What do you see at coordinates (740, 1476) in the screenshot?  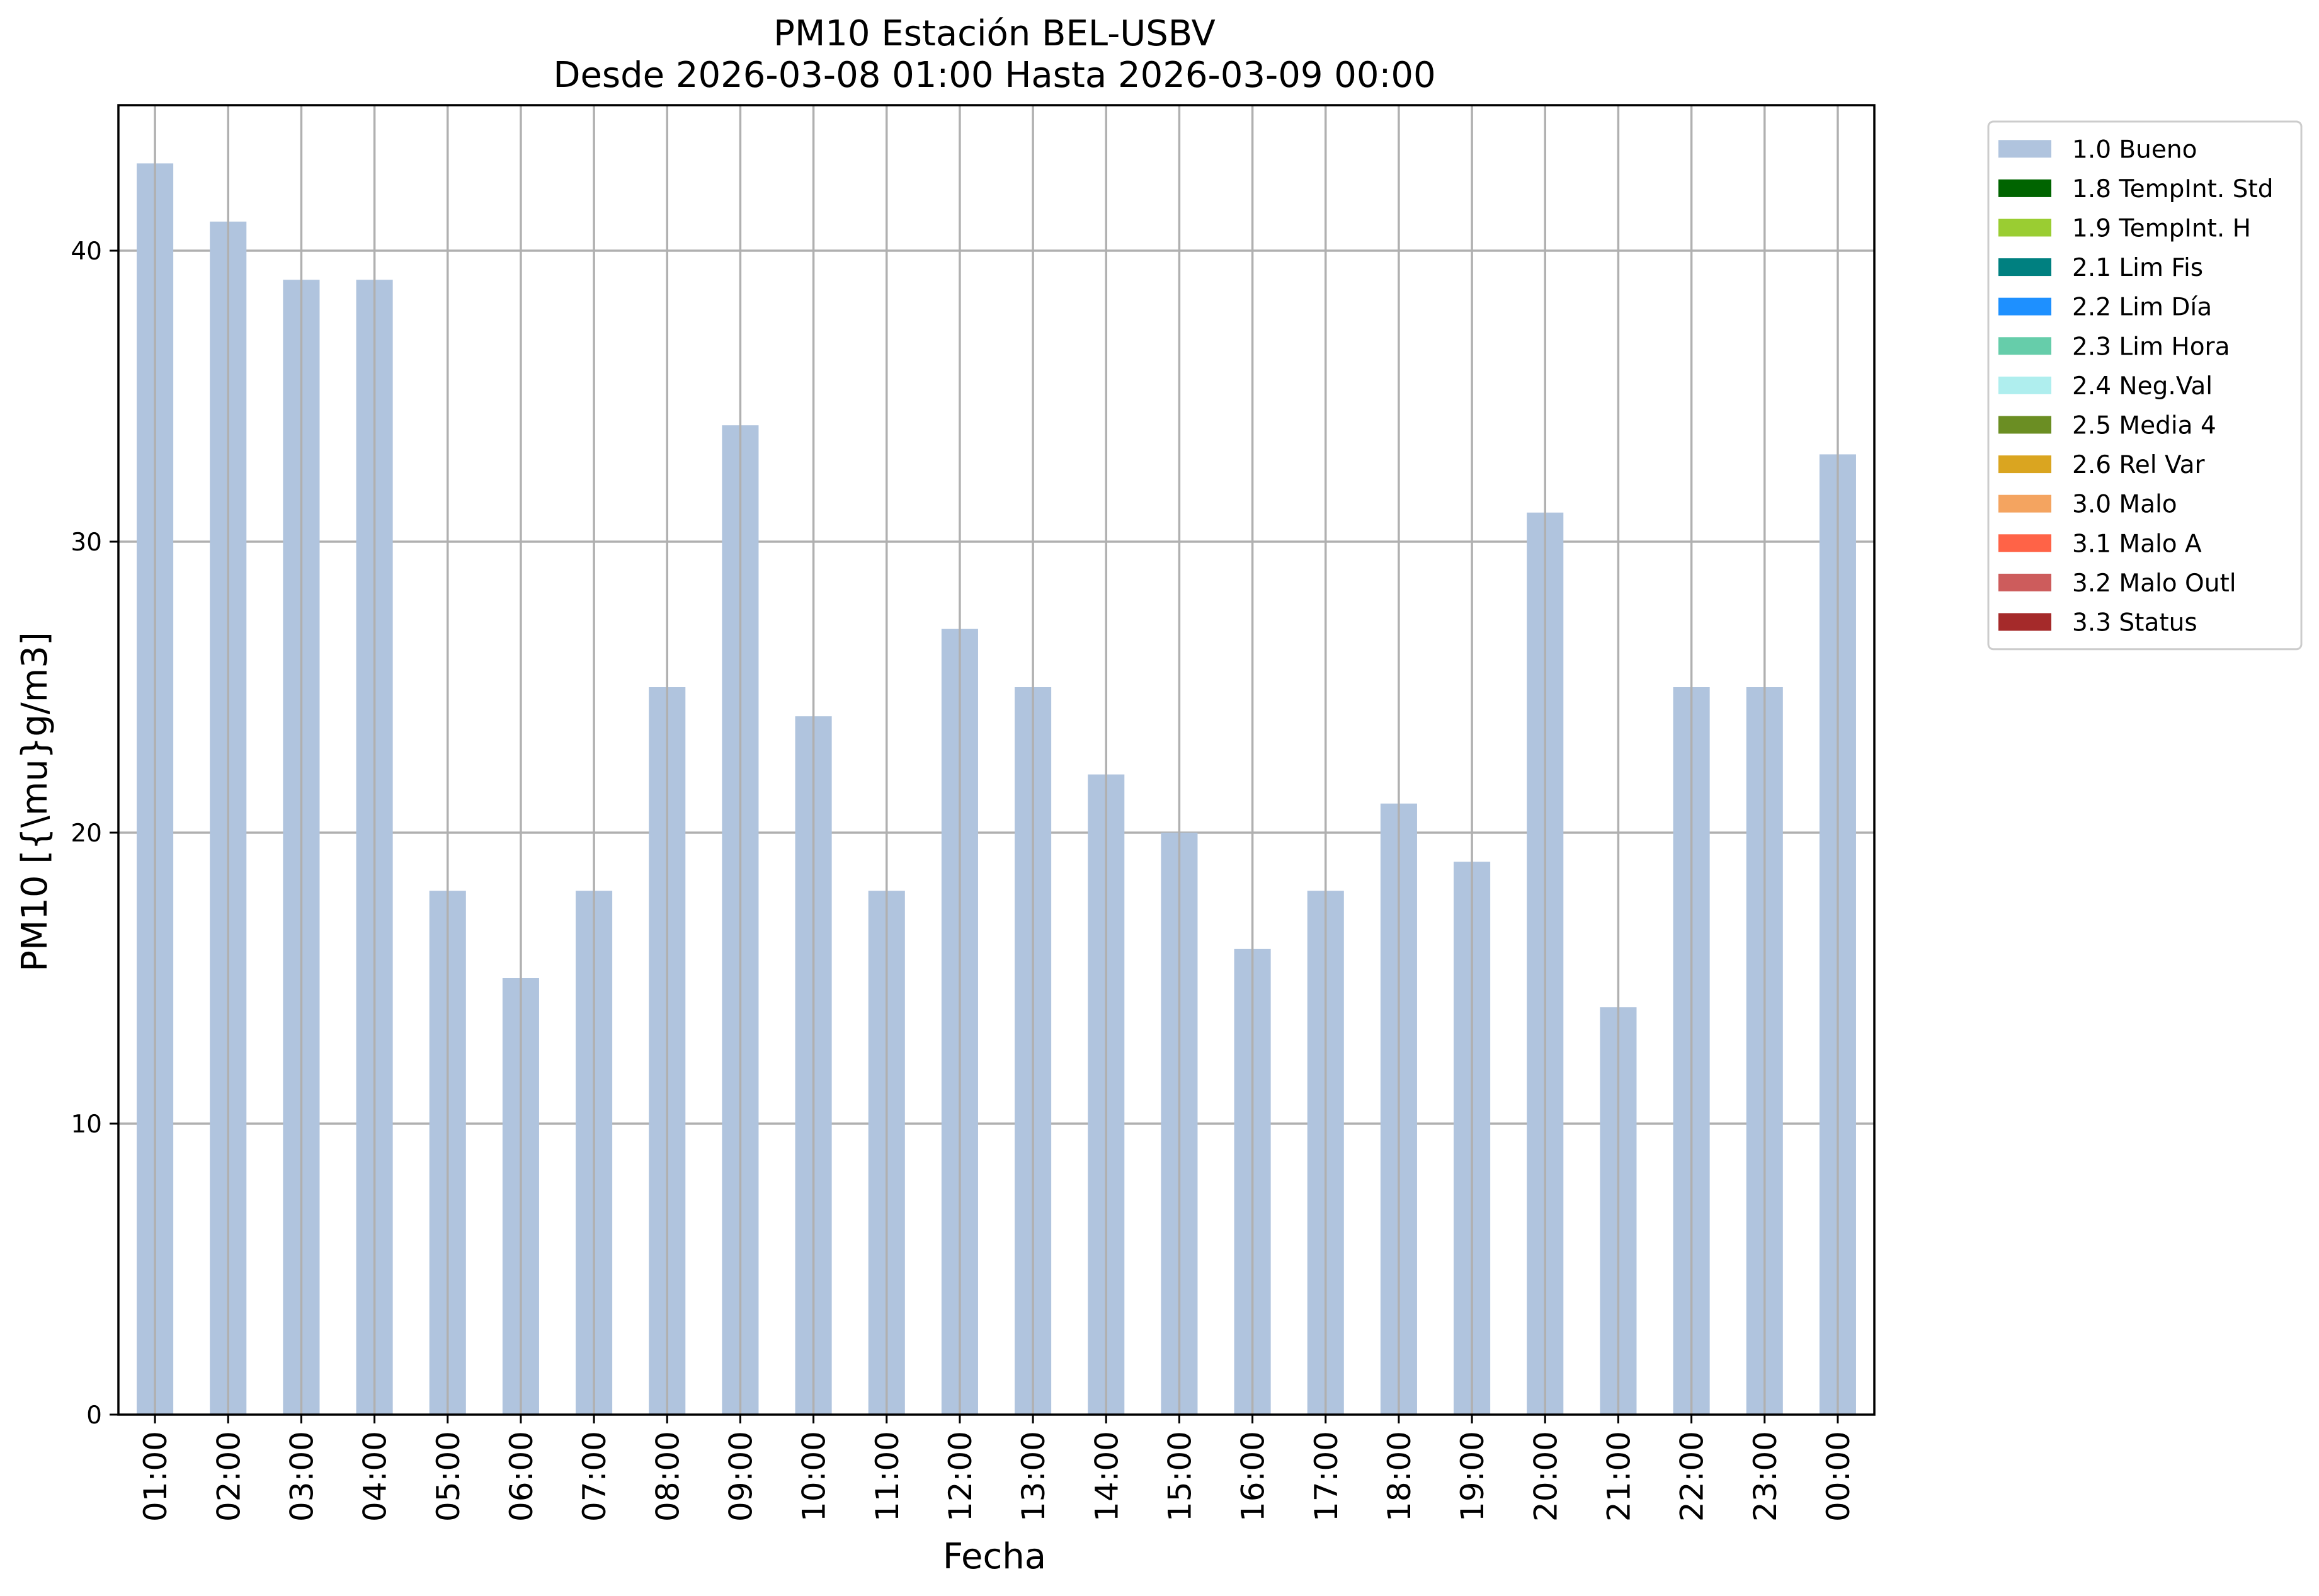 I see `x-tick-label: 09:00` at bounding box center [740, 1476].